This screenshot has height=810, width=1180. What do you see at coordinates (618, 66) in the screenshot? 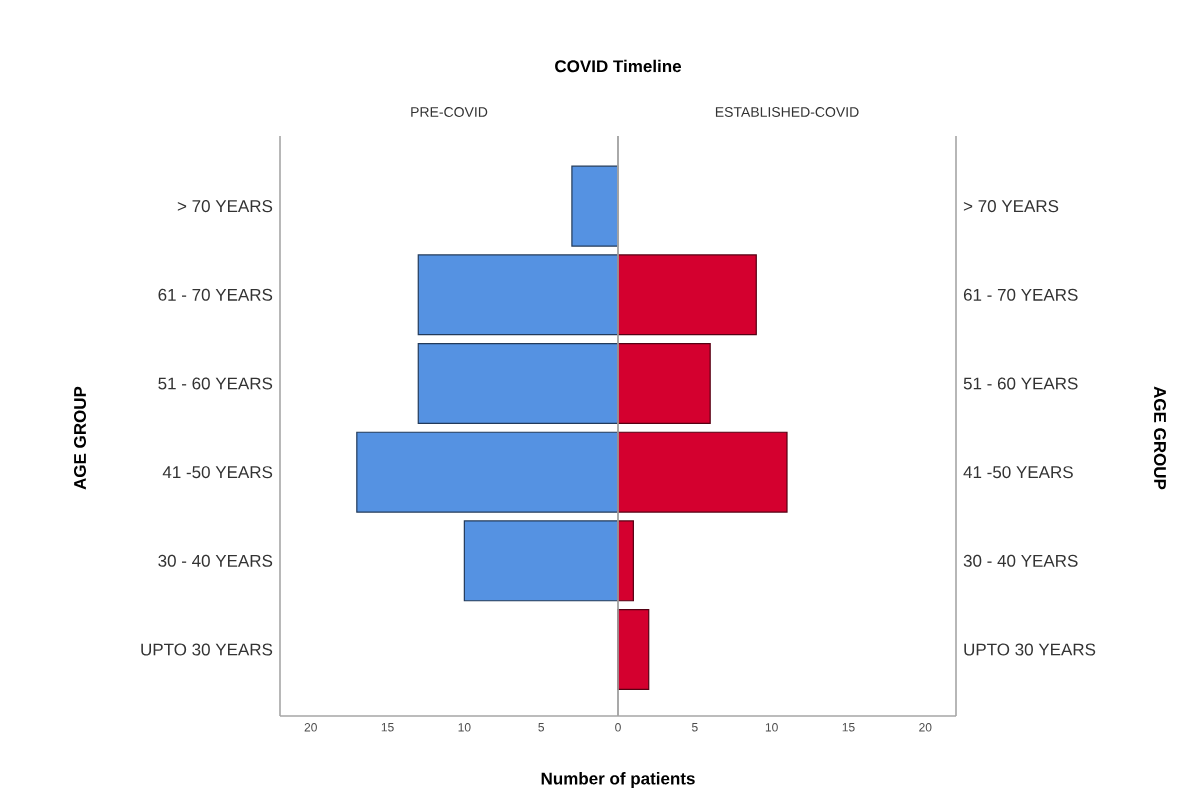
I see `chart-title: COVID Timeline` at bounding box center [618, 66].